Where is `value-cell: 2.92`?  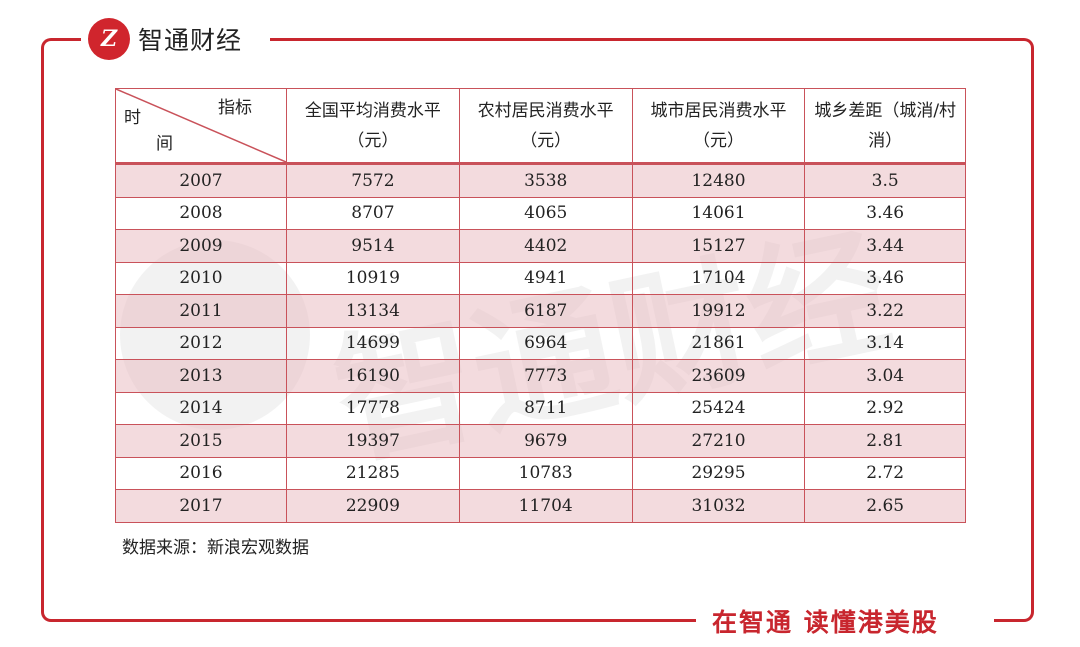
value-cell: 2.92 is located at coordinates (885, 408).